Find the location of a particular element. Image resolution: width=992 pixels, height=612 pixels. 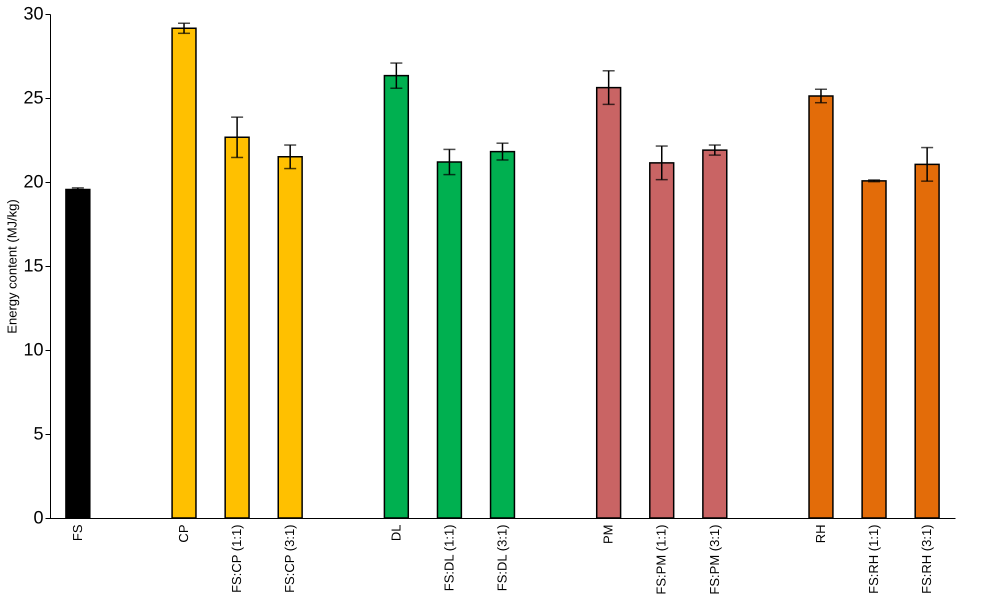

x-tick-label: FS:DL (3:1) is located at coordinates (502, 558).